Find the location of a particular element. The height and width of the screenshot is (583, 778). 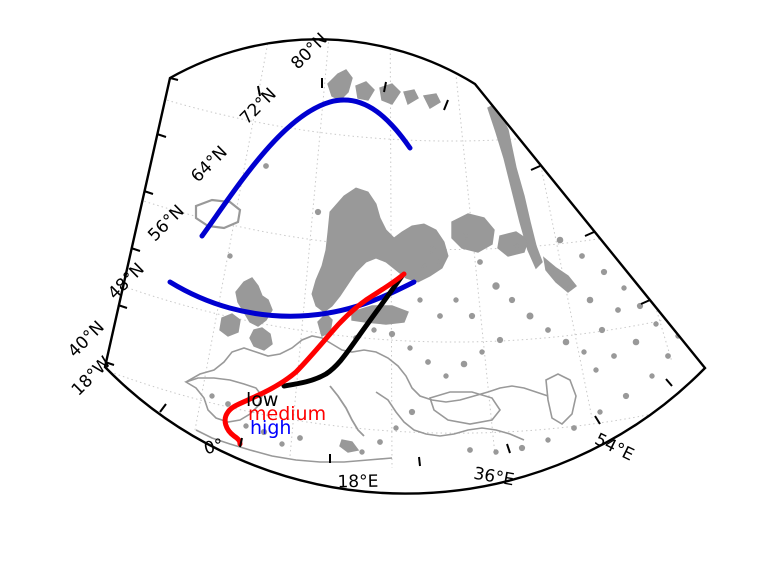

series-legend: low medium high is located at coordinates (286, 414).